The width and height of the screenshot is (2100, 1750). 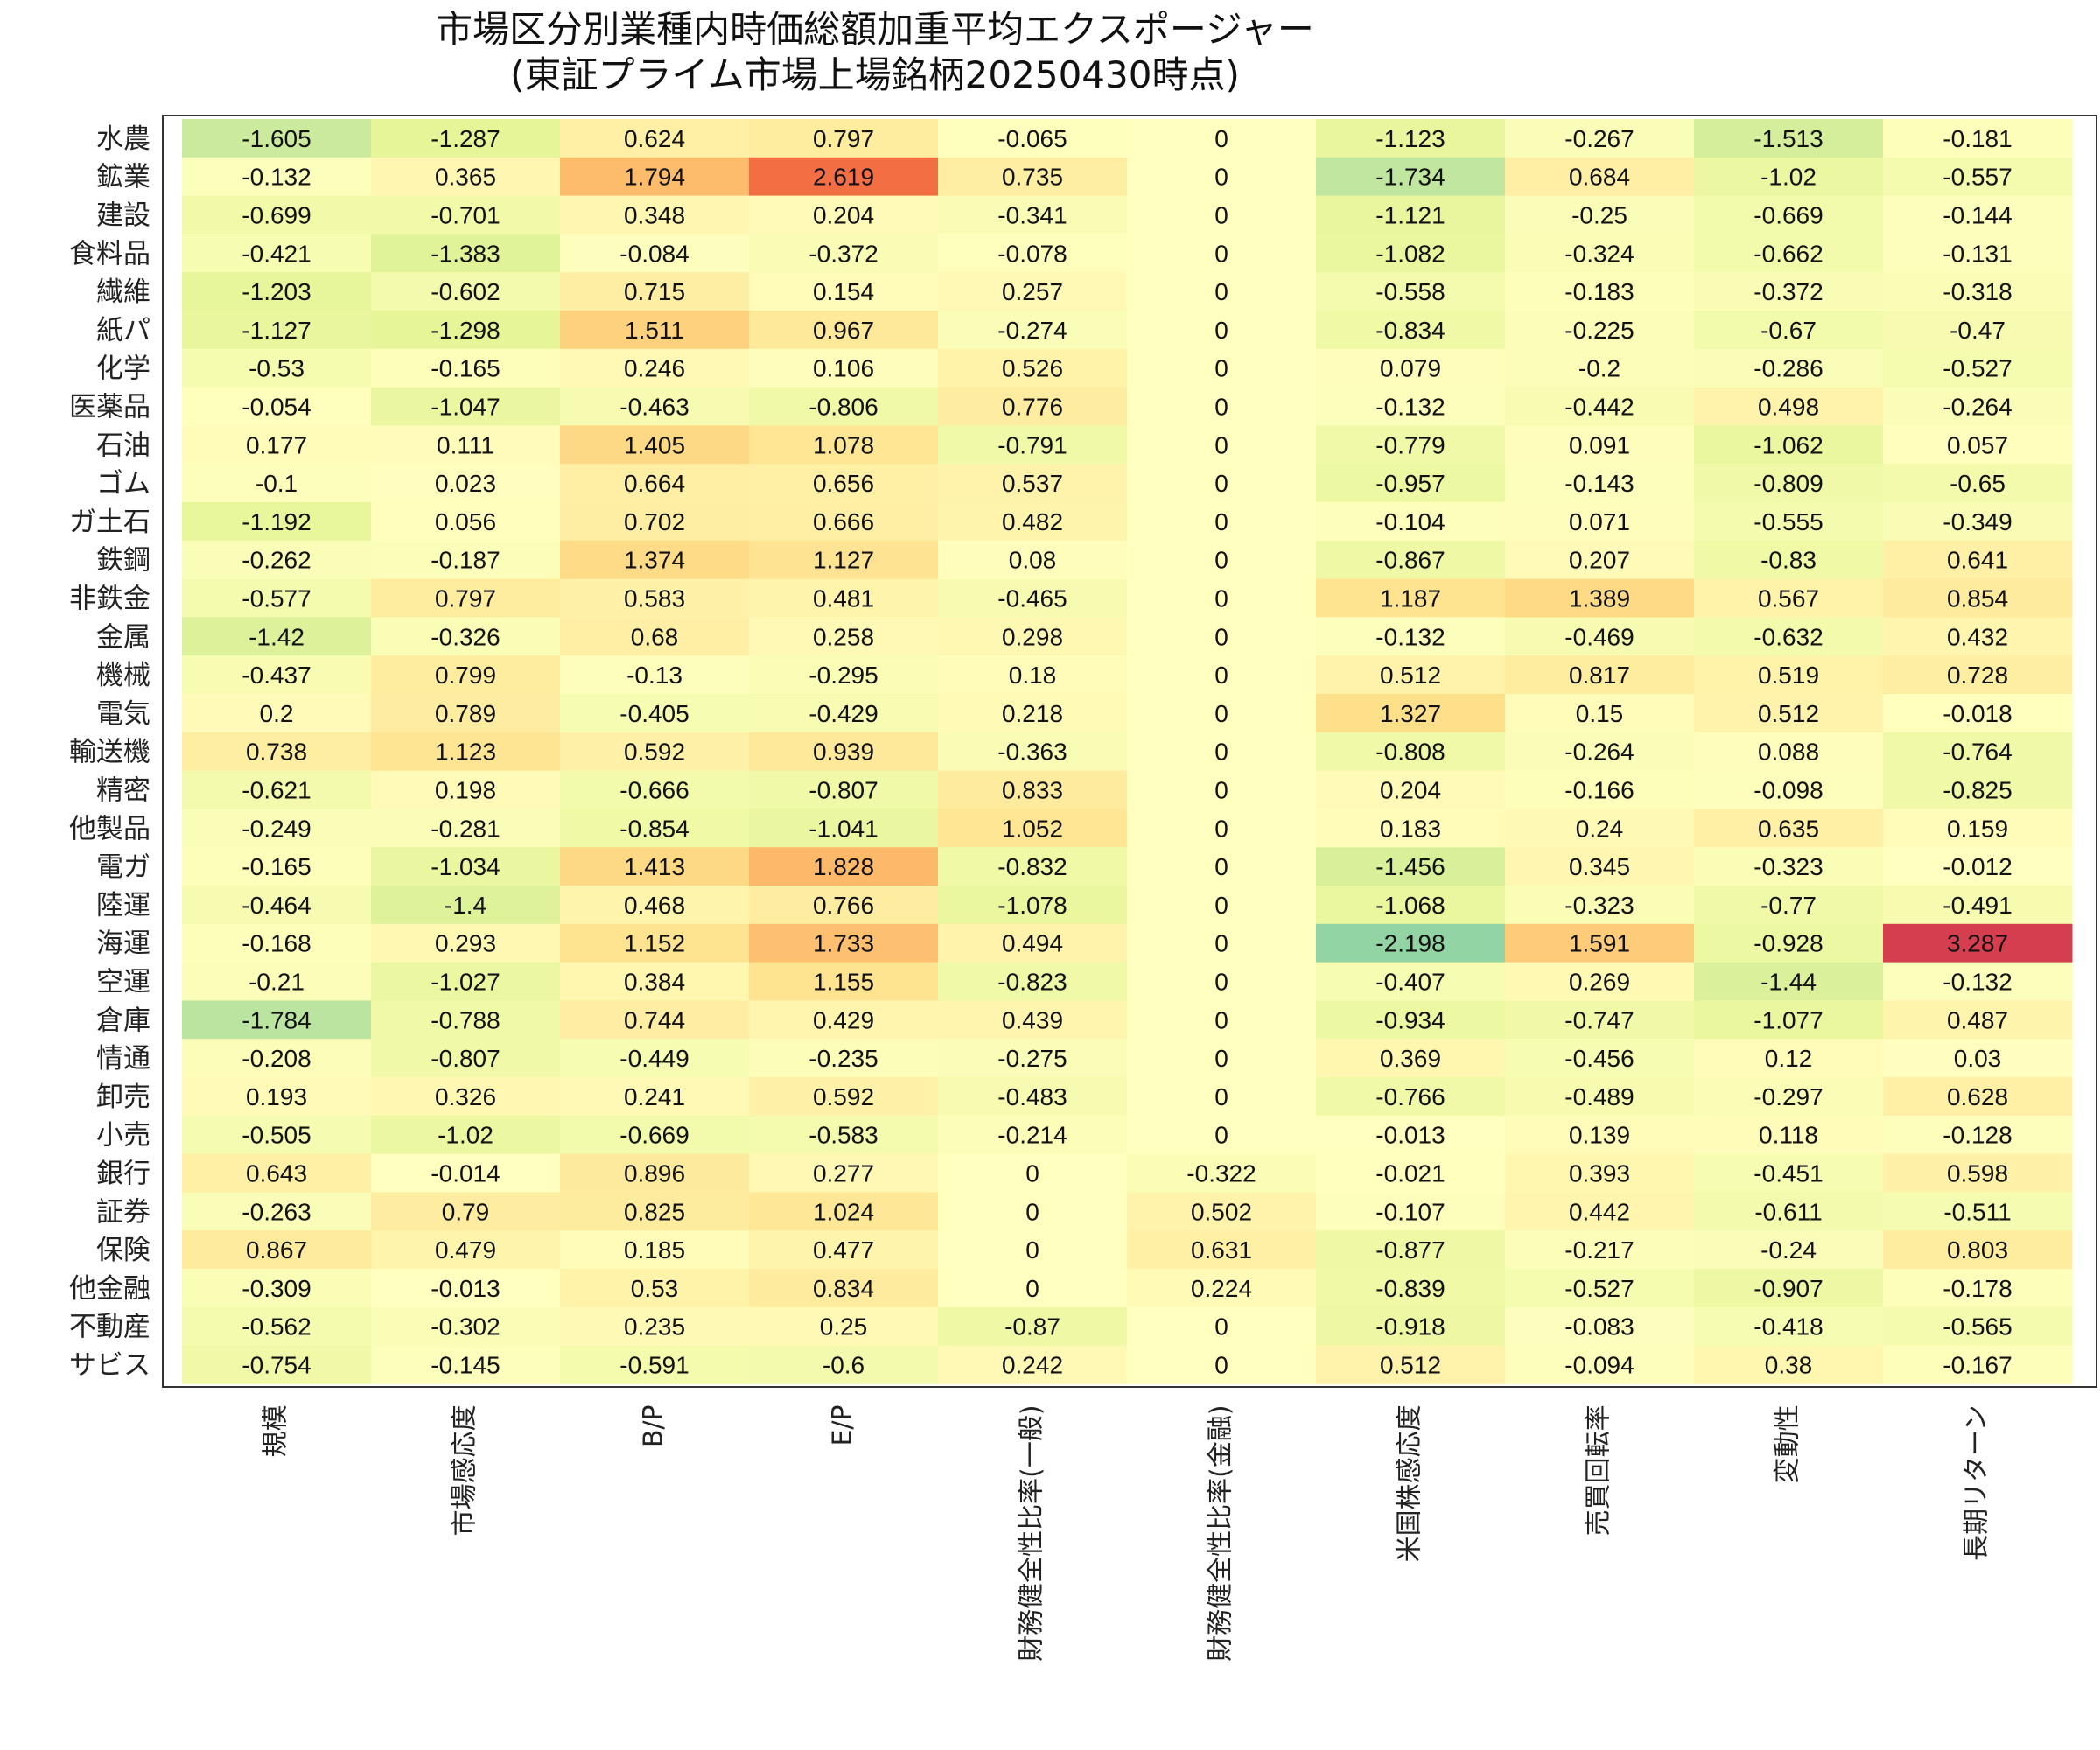 I want to click on cell-value-label: -0.527, so click(x=1977, y=368).